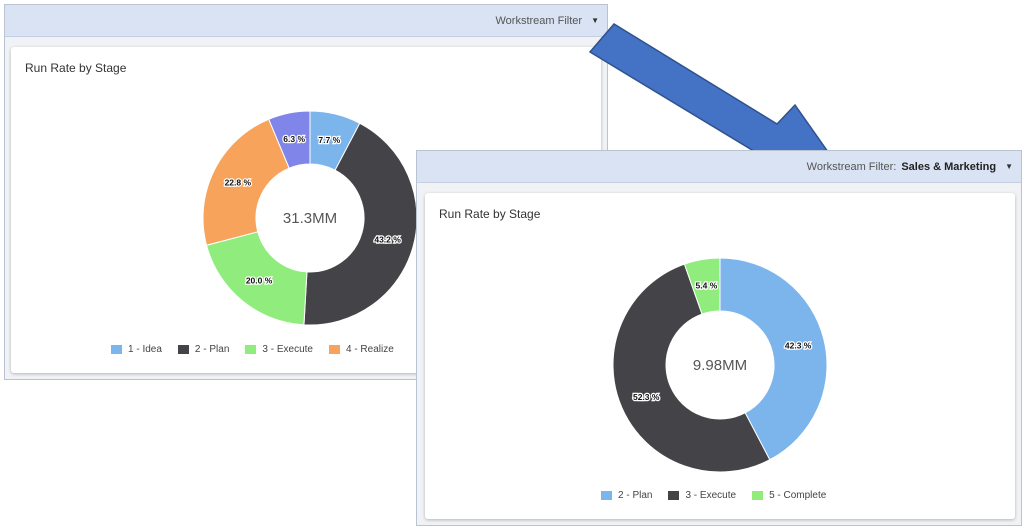 This screenshot has height=529, width=1024. I want to click on panel-header: Workstream Filter ▼, so click(306, 21).